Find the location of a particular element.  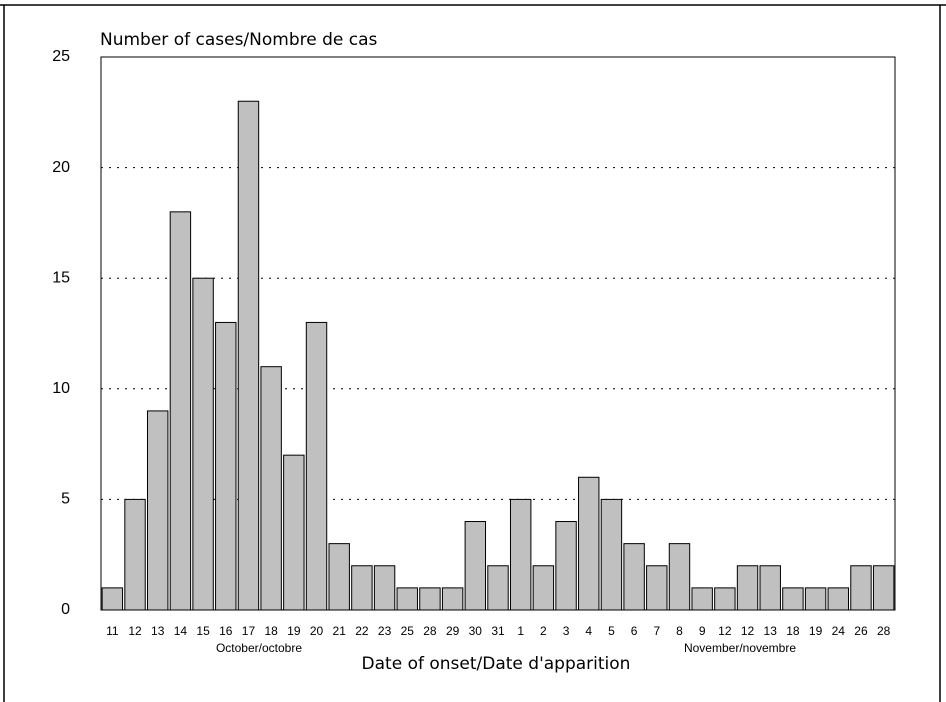

y-tick-label: 15 is located at coordinates (61, 277).